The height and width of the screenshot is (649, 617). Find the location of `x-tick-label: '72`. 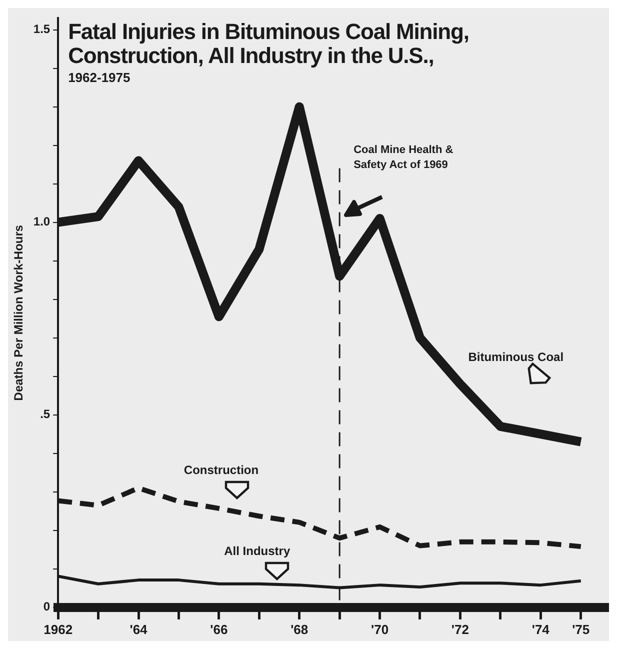

x-tick-label: '72 is located at coordinates (460, 629).